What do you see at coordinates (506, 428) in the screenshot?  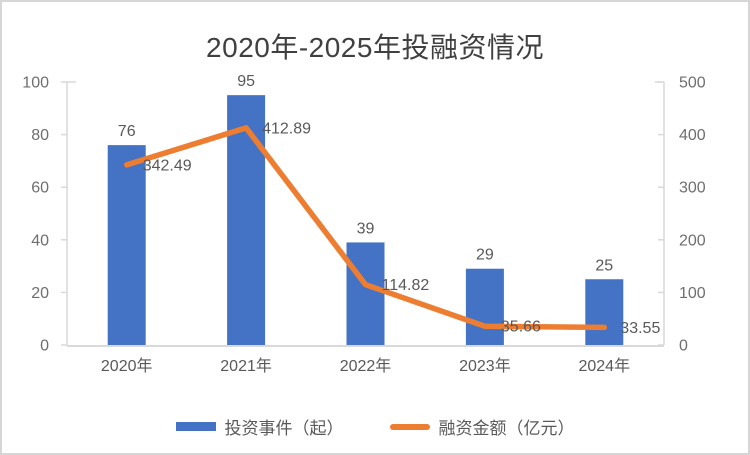 I see `line-series-label: 融资金额（亿元）` at bounding box center [506, 428].